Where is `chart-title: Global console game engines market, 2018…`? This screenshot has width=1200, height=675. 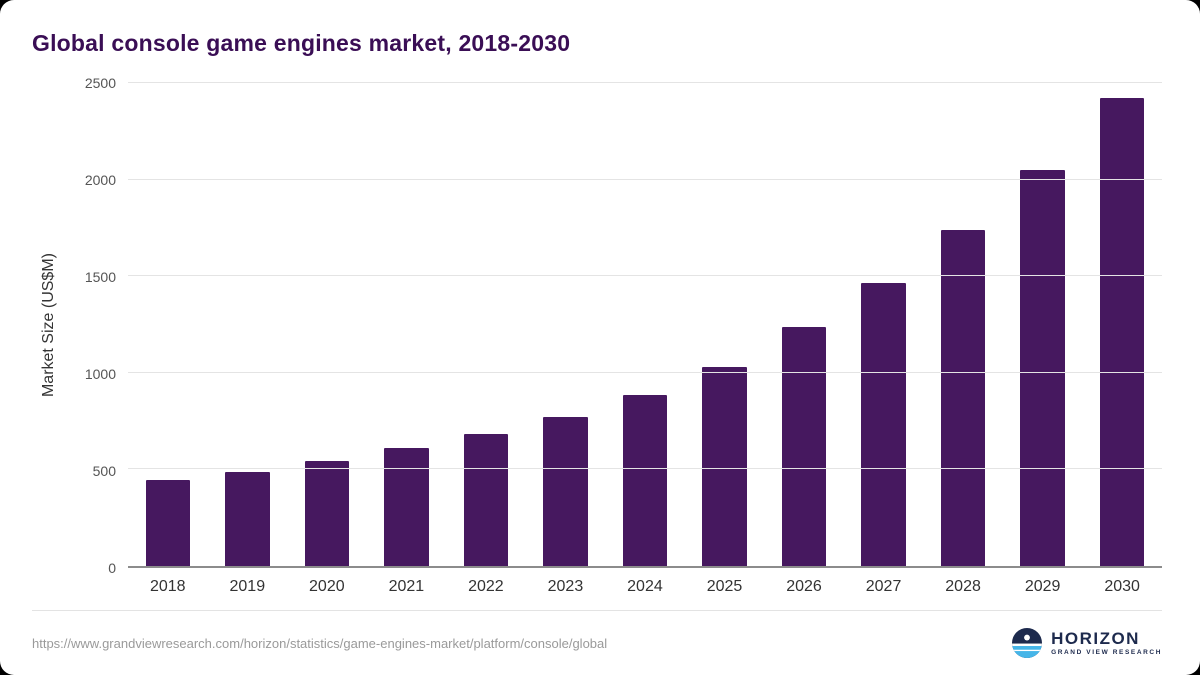
chart-title: Global console game engines market, 2018… is located at coordinates (301, 43).